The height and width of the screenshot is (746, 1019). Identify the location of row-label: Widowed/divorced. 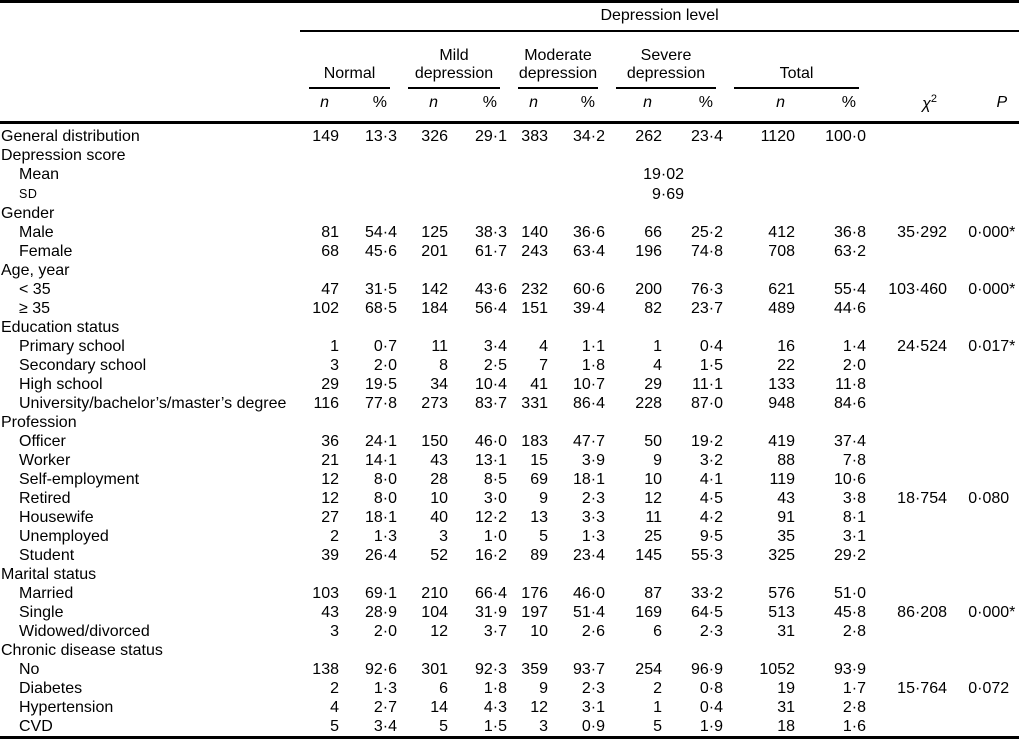
(84, 631).